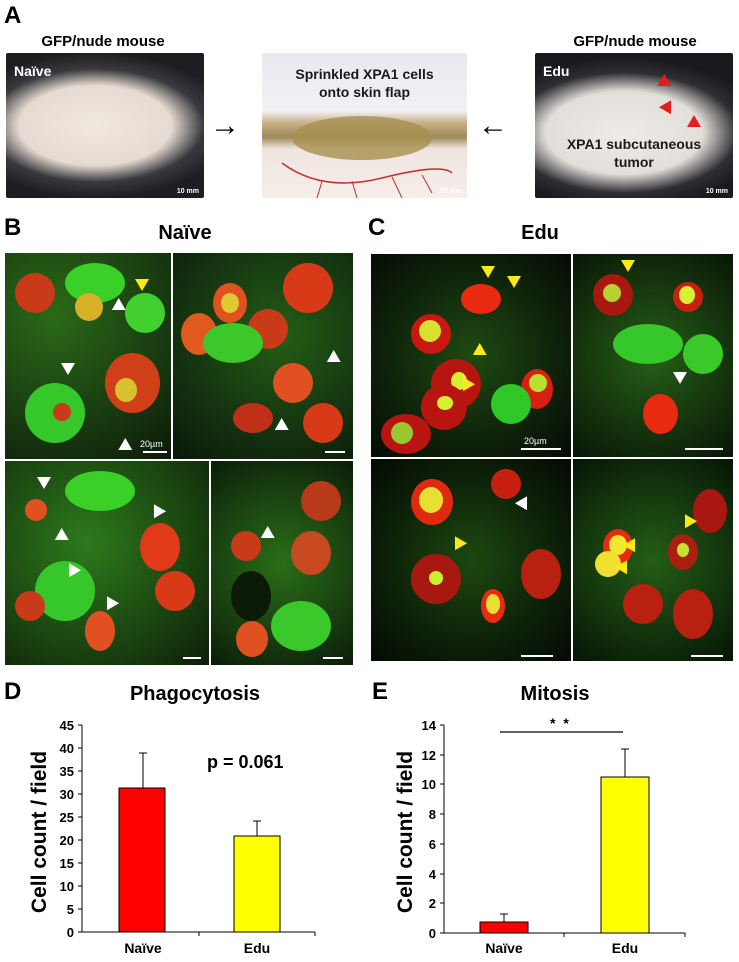 This screenshot has height=962, width=739. What do you see at coordinates (66, 794) in the screenshot?
I see `y-tick: 30` at bounding box center [66, 794].